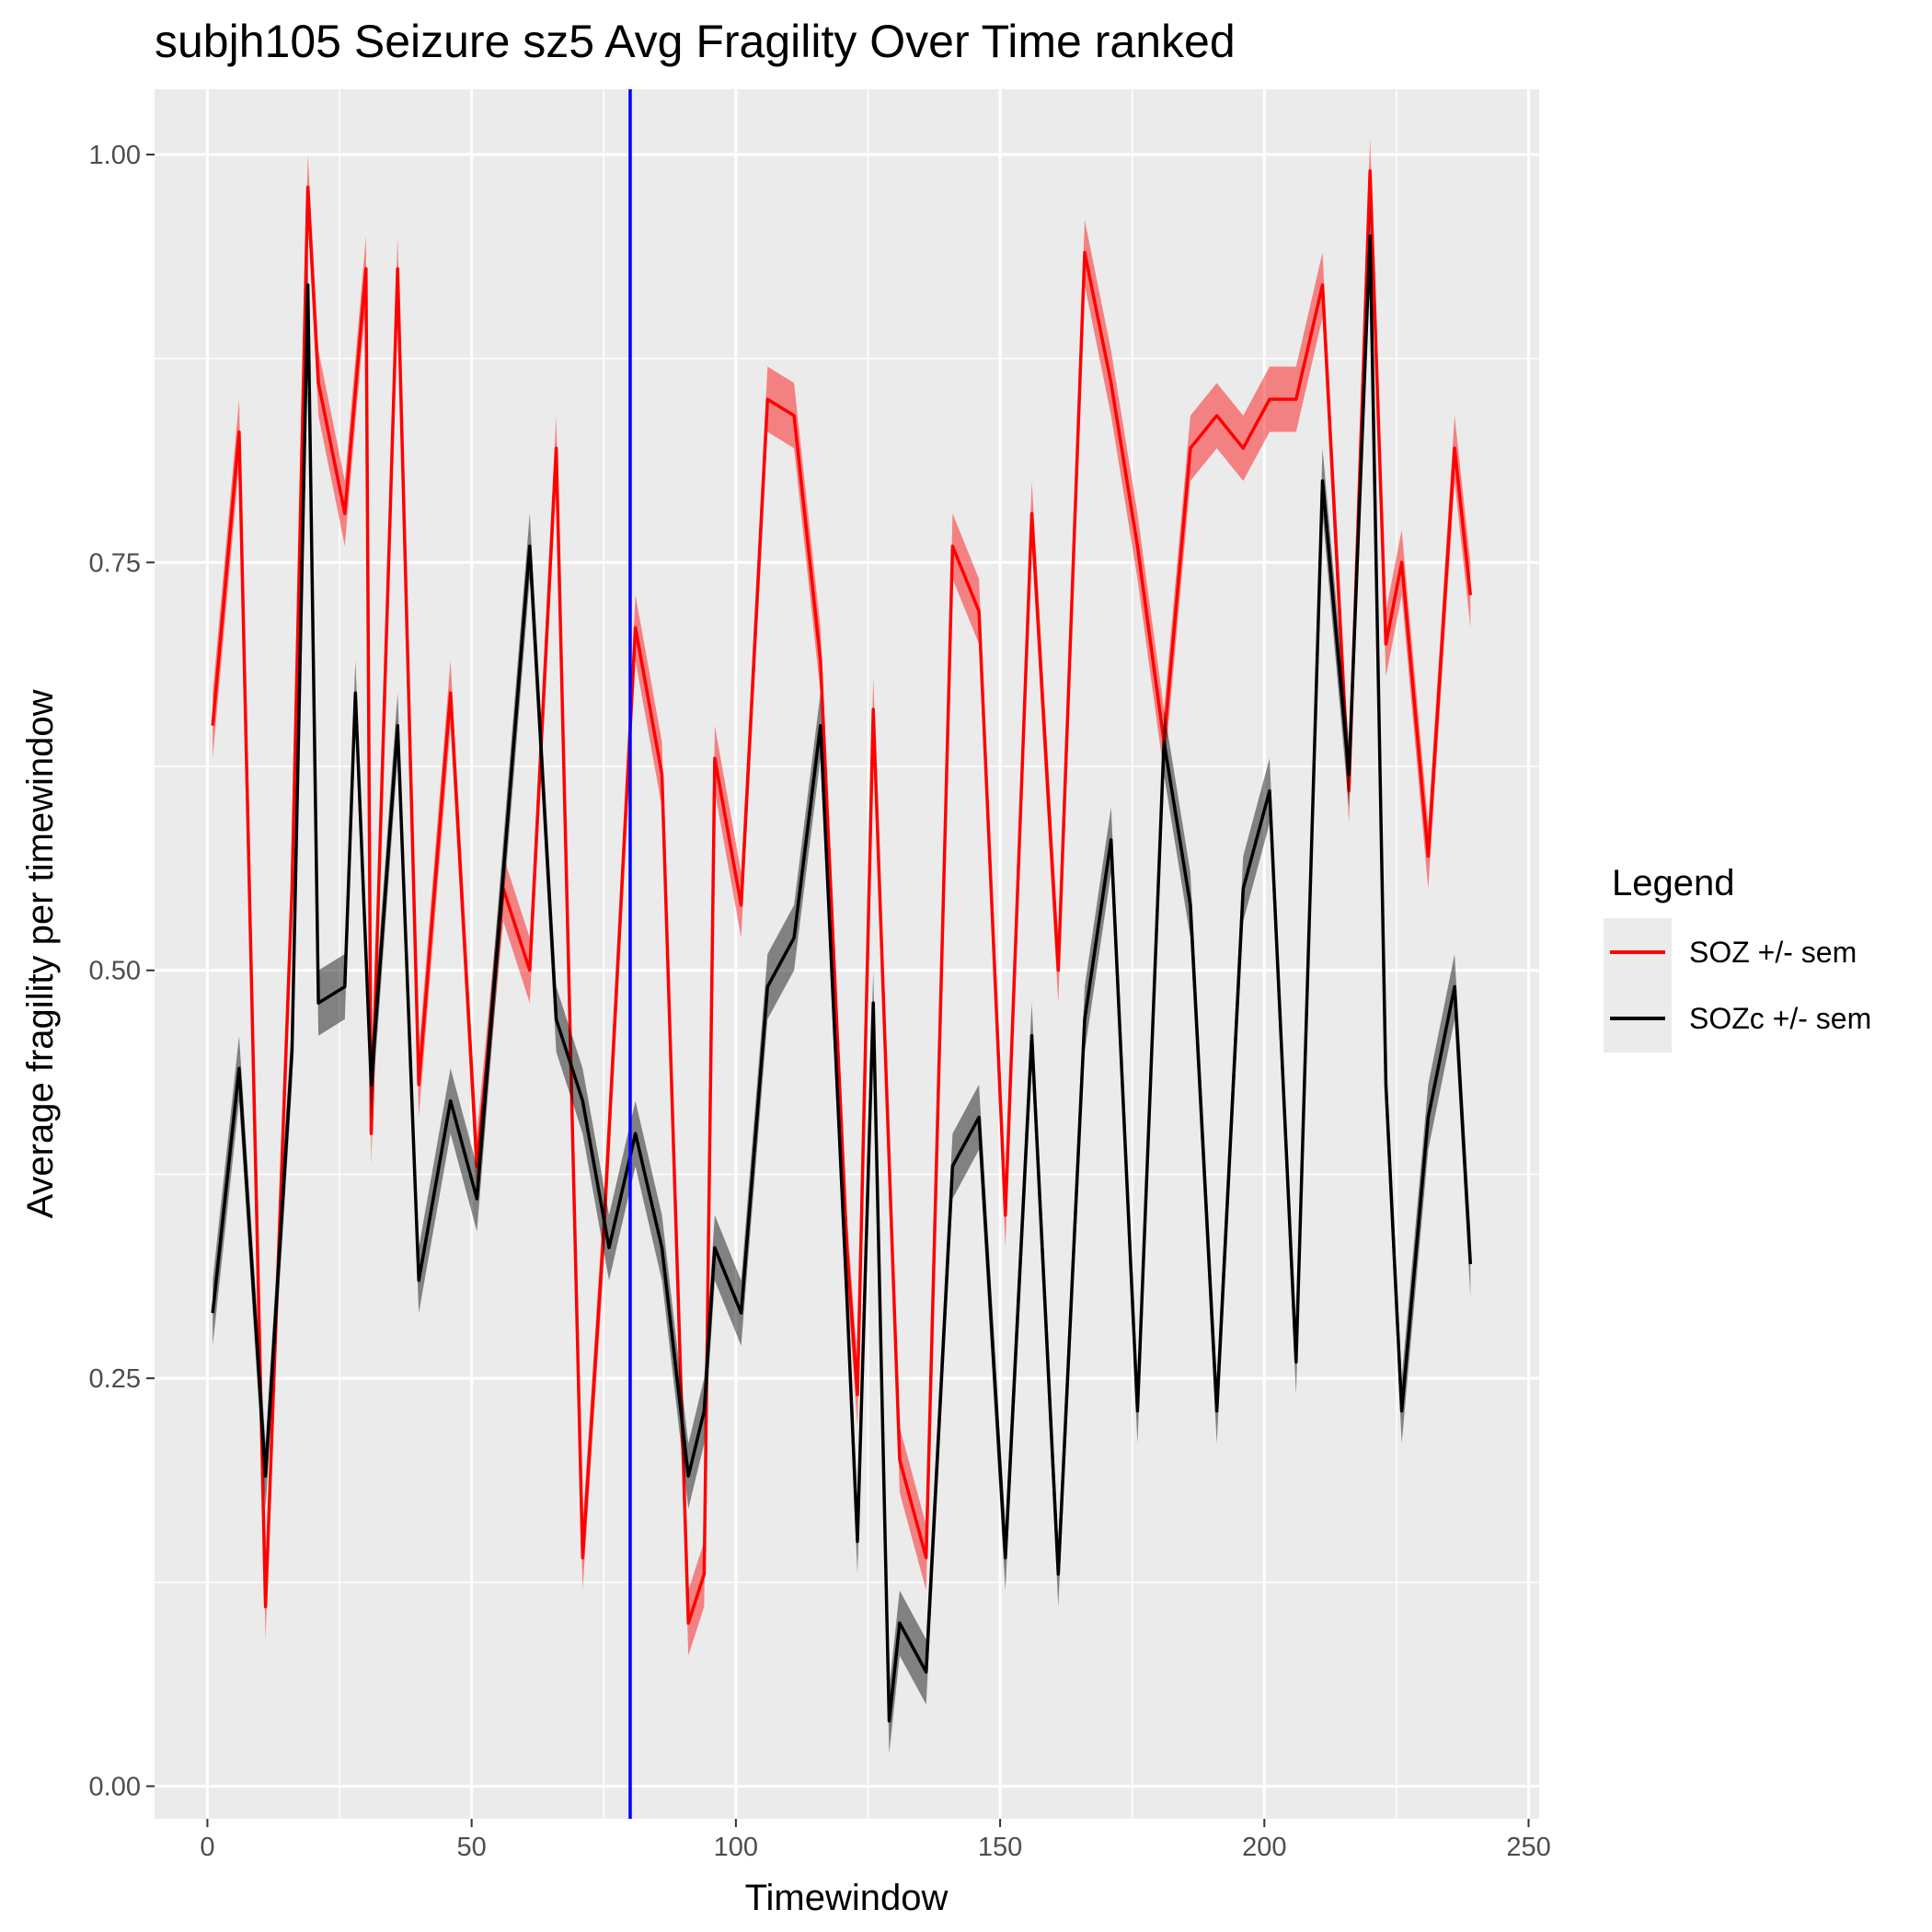 The width and height of the screenshot is (1932, 1932). Describe the element at coordinates (847, 1898) in the screenshot. I see `x-axis-title: Timewindow` at that location.